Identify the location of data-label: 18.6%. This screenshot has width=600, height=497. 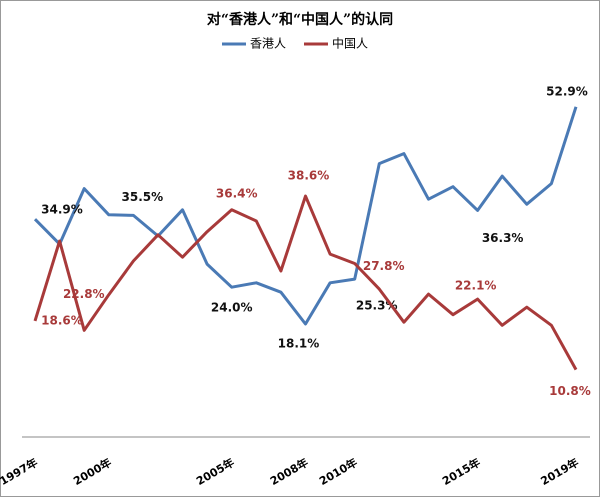
(62, 320).